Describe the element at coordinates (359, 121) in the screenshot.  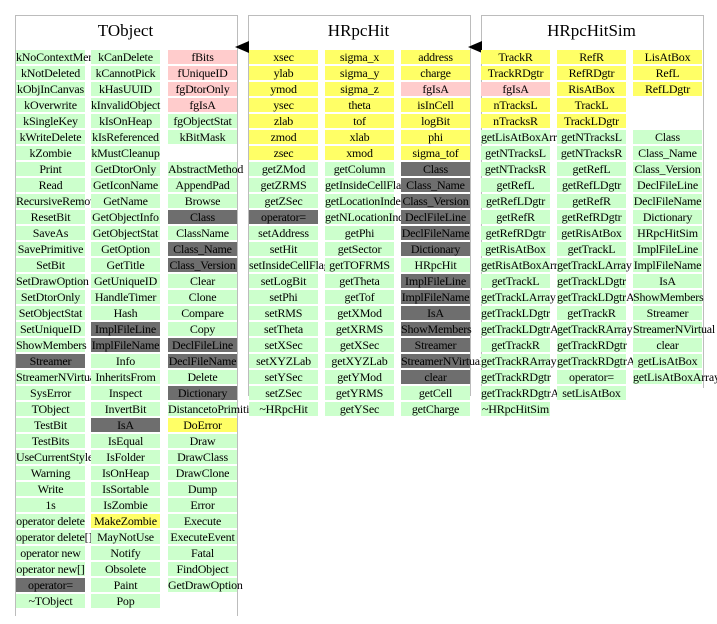
I see `member-cell: tof` at that location.